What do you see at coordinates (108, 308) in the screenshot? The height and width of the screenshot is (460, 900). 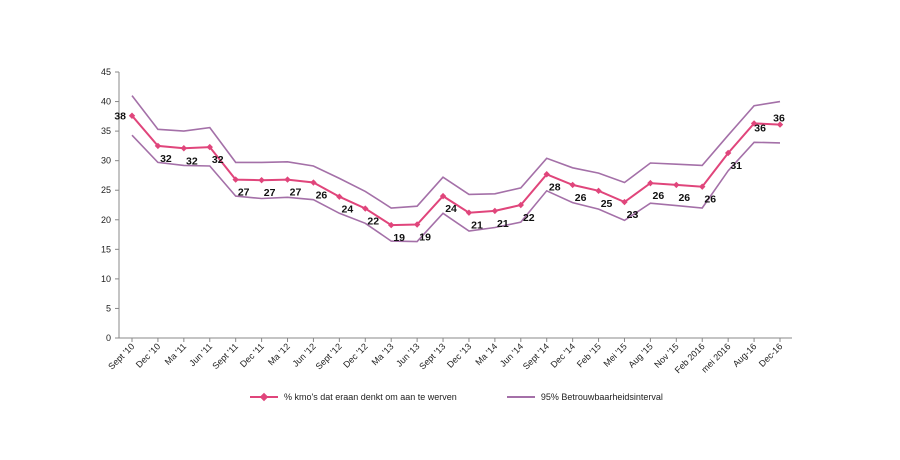 I see `y-tick-label: 5` at bounding box center [108, 308].